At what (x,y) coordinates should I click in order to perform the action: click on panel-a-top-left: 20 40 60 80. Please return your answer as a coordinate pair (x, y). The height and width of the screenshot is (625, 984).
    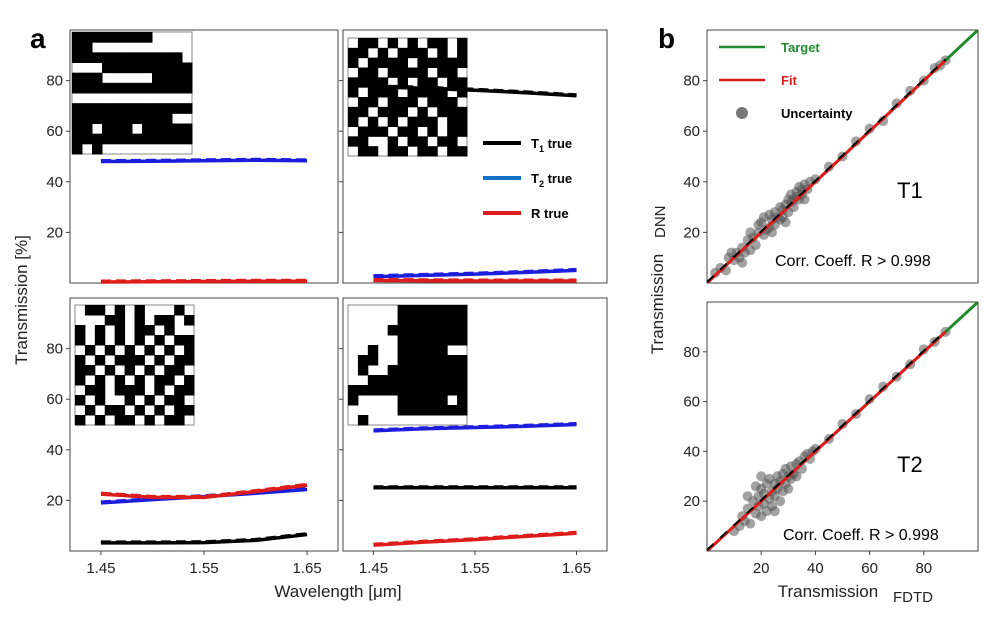
    Looking at the image, I should click on (192, 156).